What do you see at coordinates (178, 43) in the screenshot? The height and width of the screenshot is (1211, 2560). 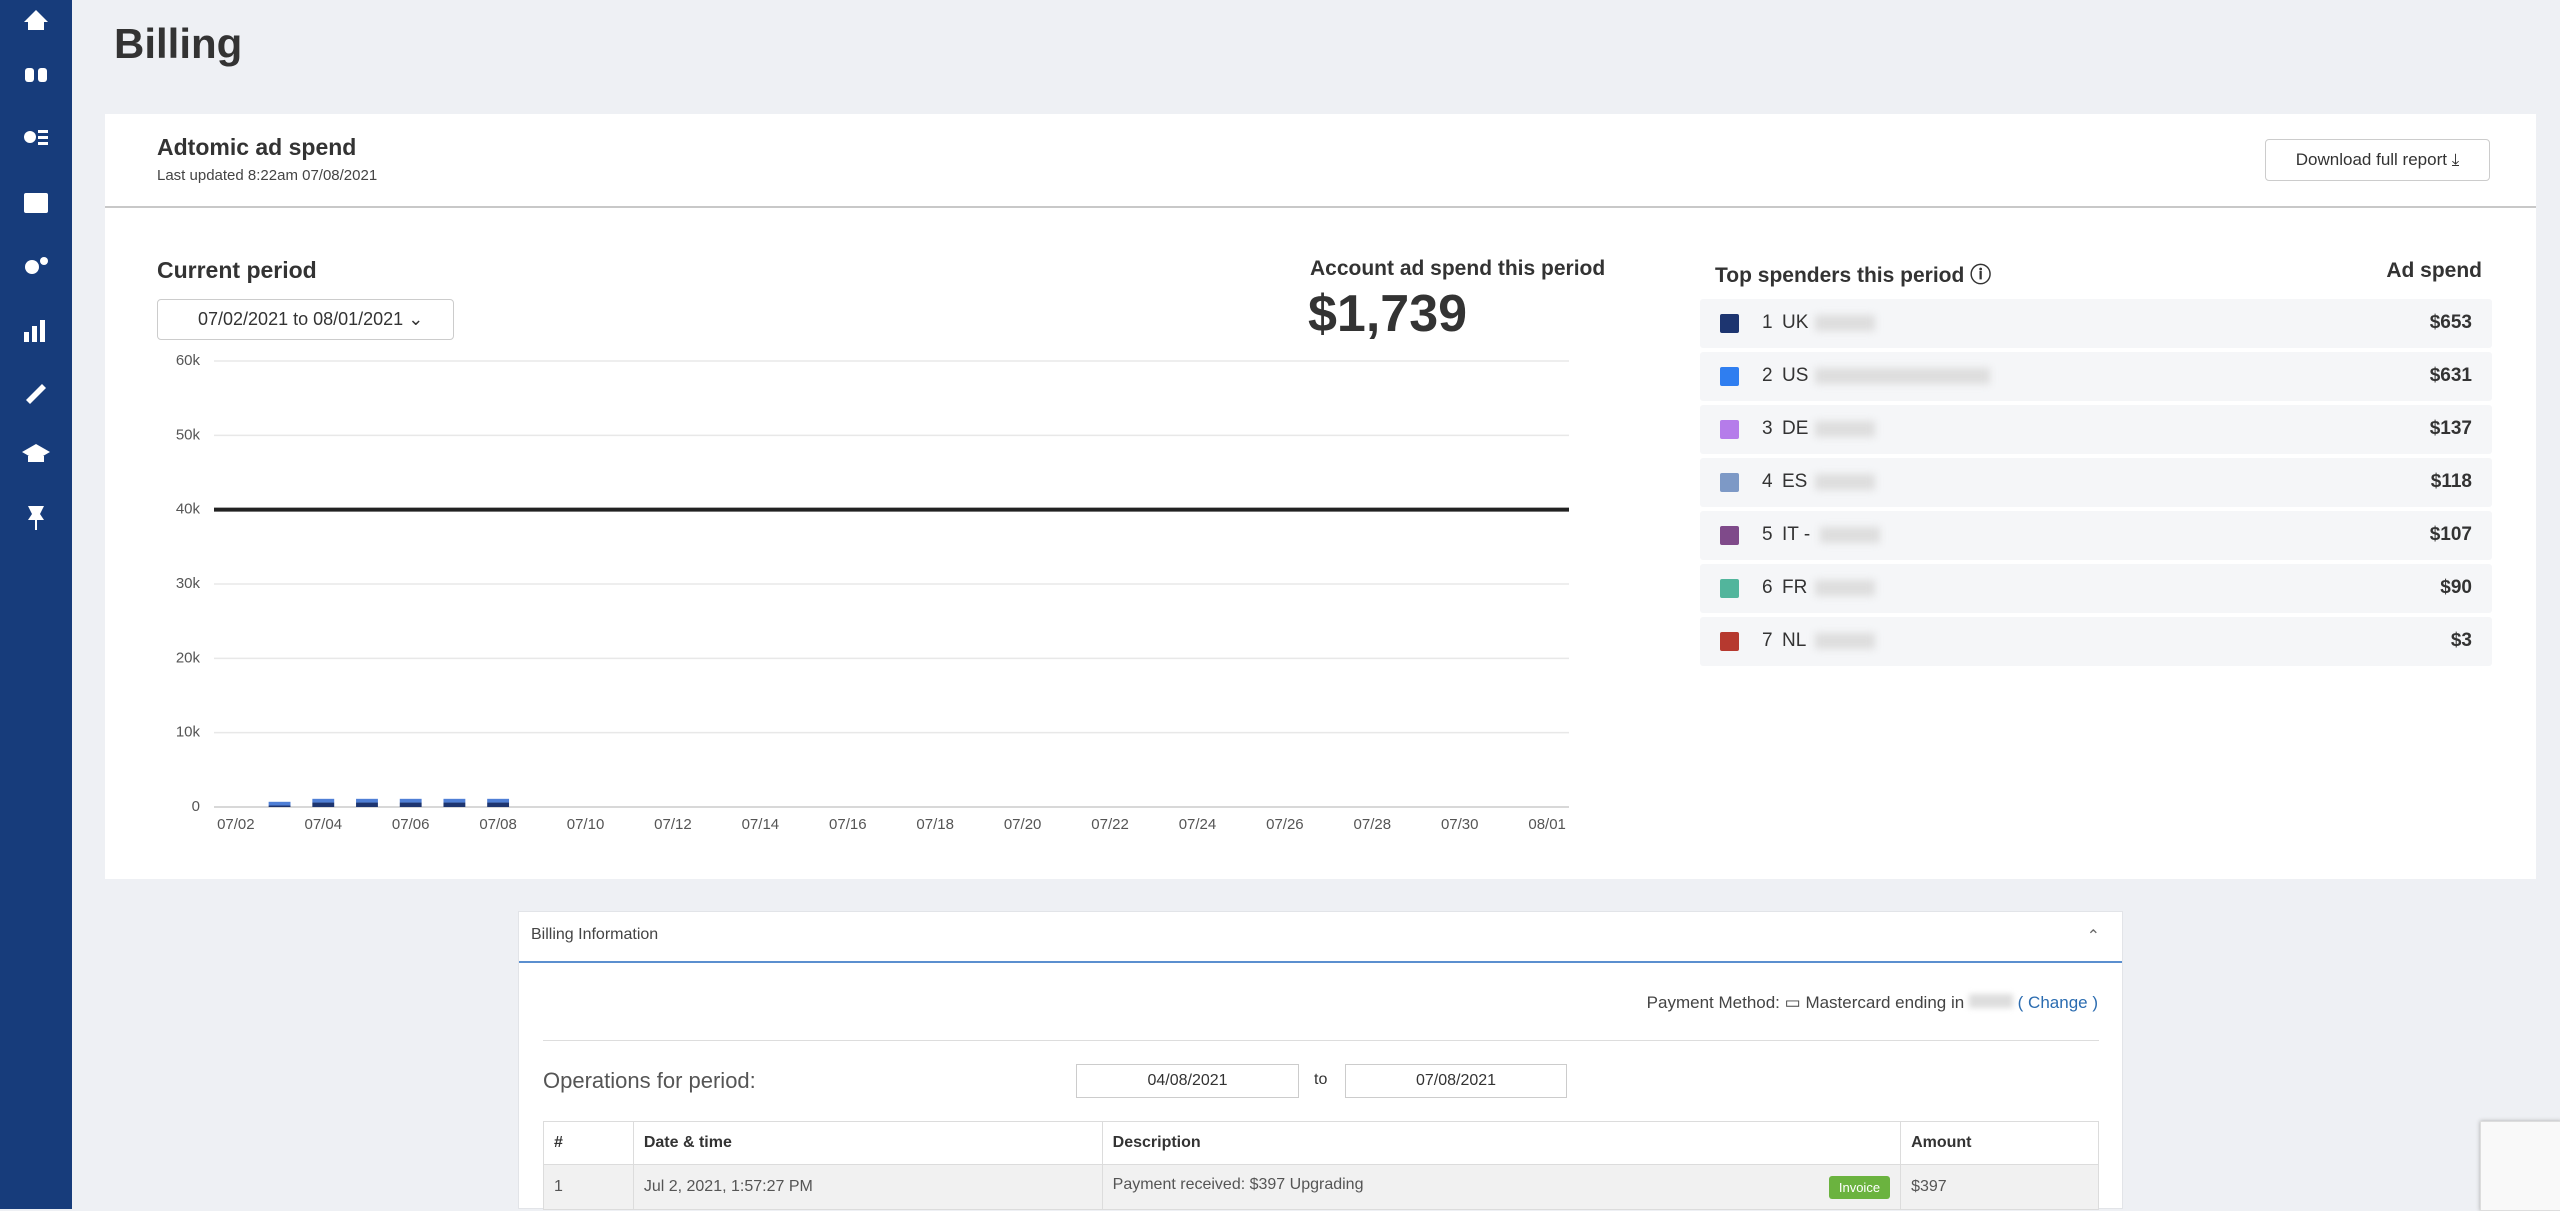 I see `page-title: Billing` at bounding box center [178, 43].